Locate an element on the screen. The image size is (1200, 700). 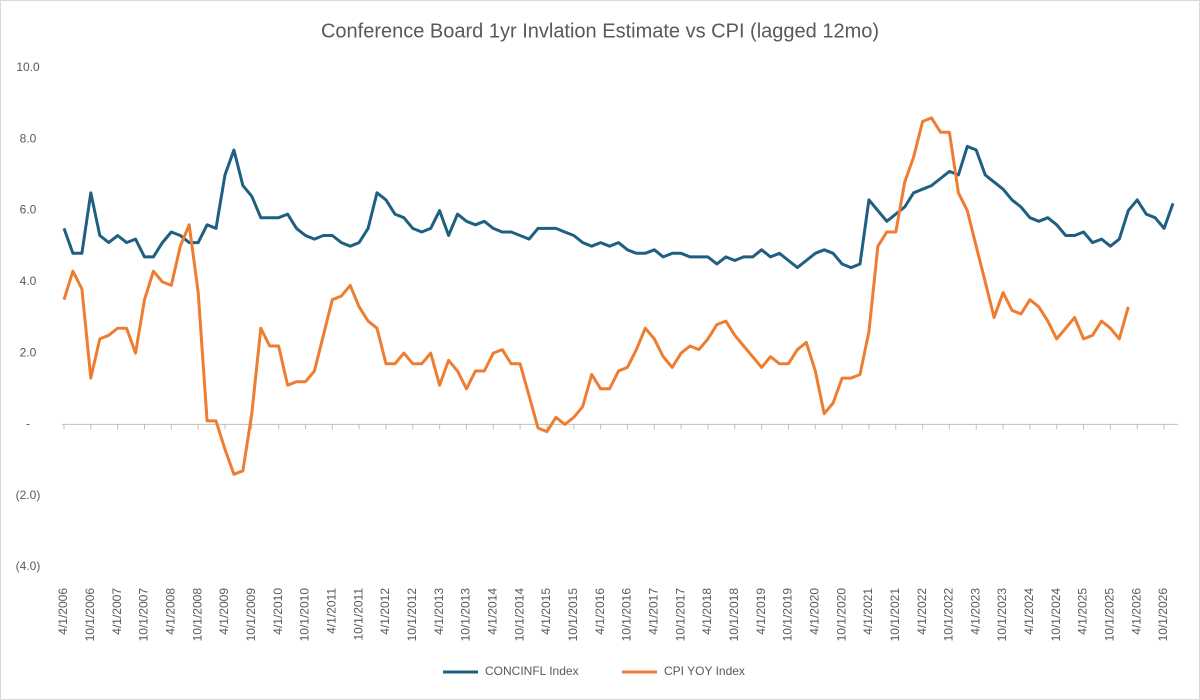
x-tick-label: 10/1/2018 is located at coordinates (734, 615).